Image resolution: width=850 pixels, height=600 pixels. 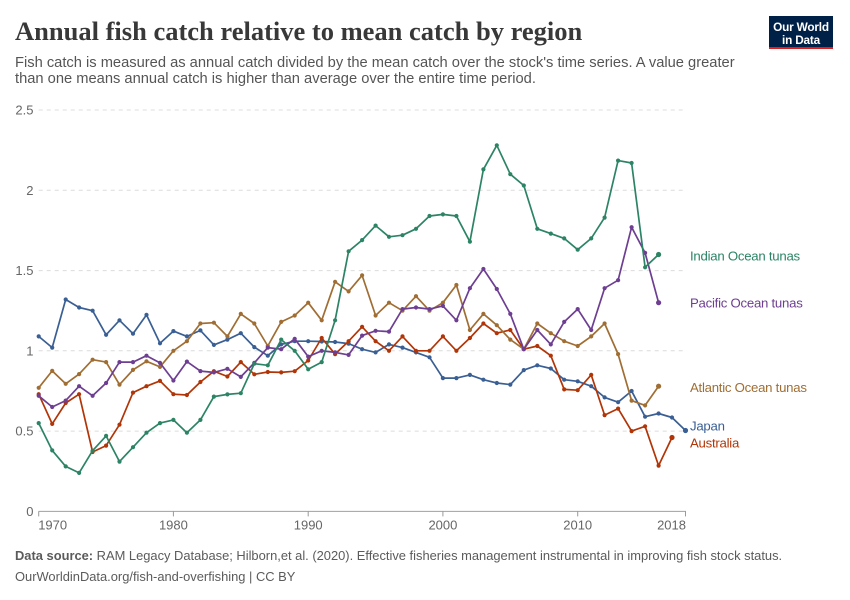 I want to click on svg-text: 2018, so click(x=671, y=525).